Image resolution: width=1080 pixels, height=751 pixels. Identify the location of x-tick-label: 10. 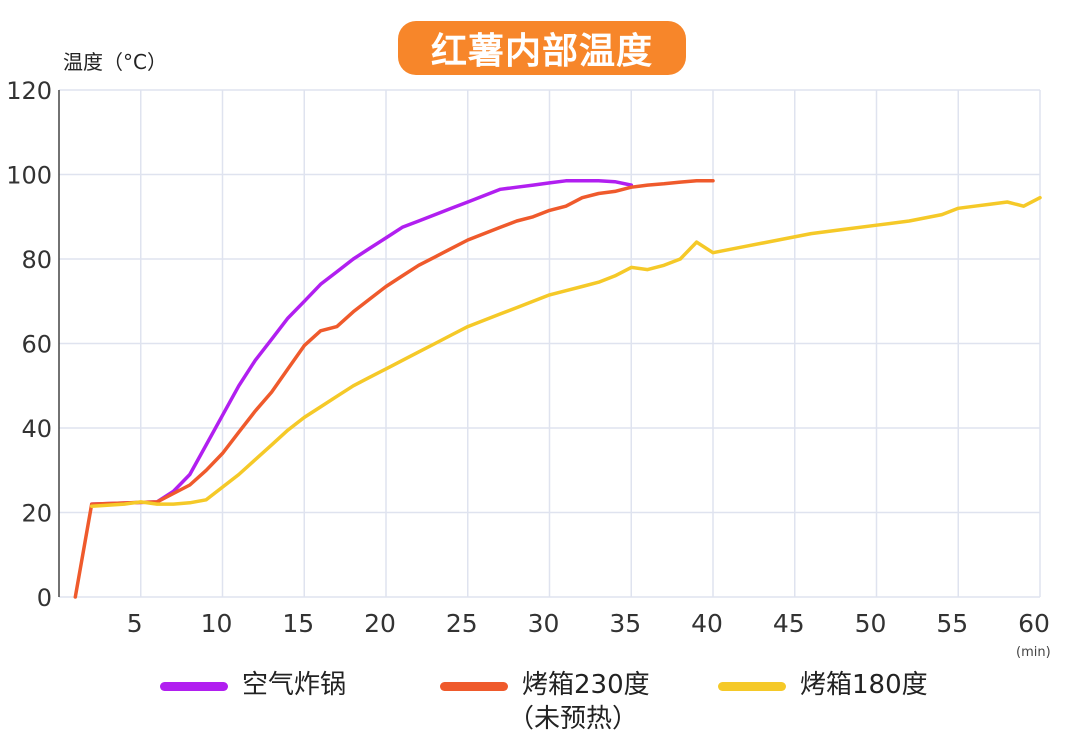
(217, 623).